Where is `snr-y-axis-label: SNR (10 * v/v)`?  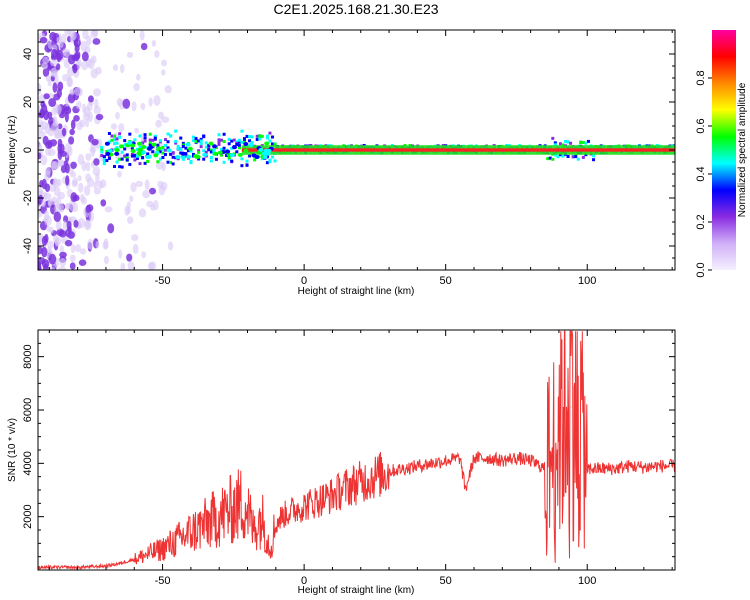 snr-y-axis-label: SNR (10 * v/v) is located at coordinates (12, 450).